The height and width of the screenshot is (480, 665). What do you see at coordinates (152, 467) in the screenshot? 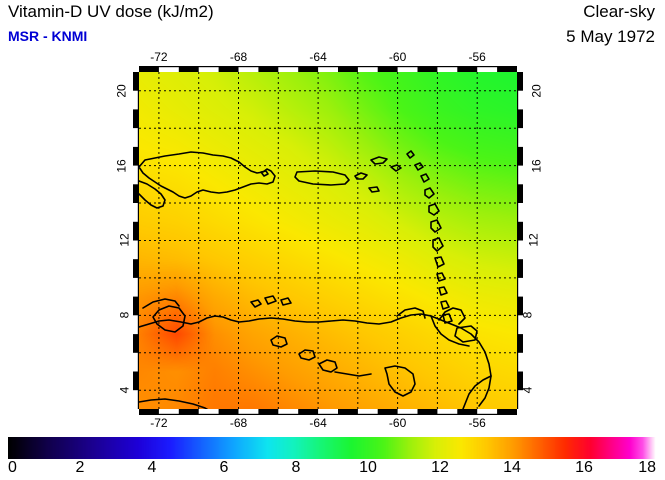
I see `colorbar-tick-4: 4` at bounding box center [152, 467].